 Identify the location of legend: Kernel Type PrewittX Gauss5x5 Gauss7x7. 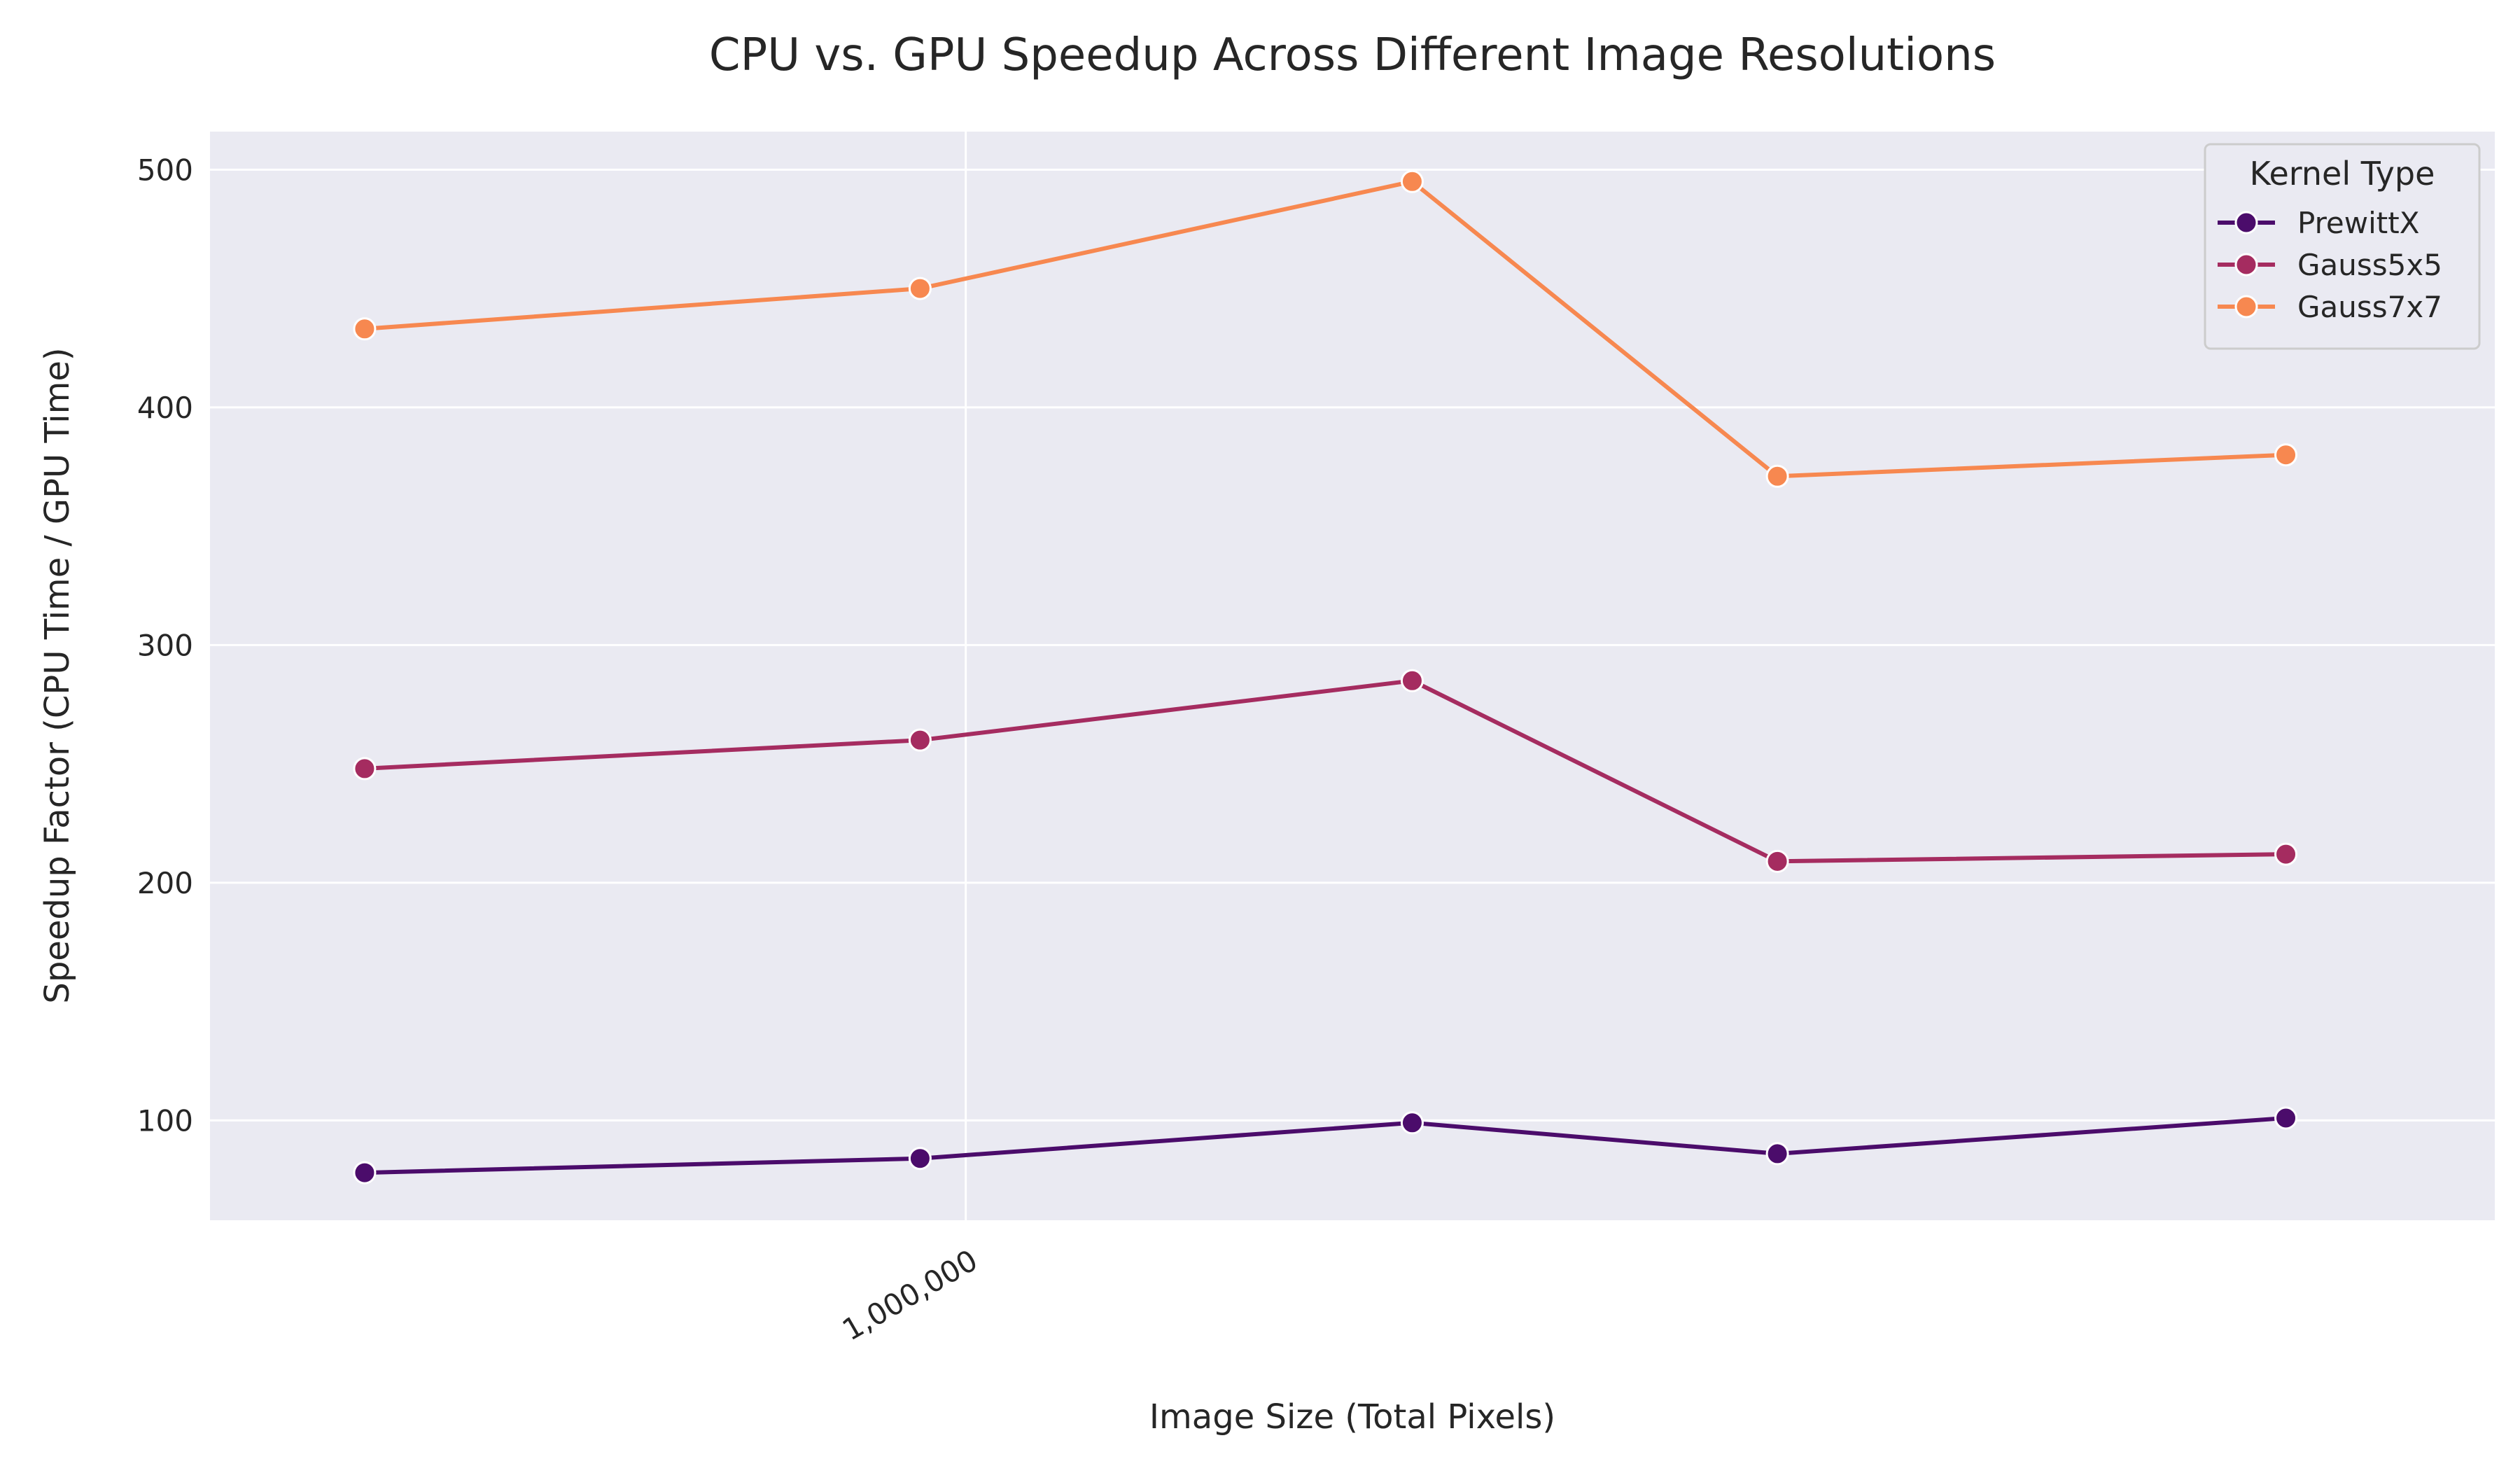
(2342, 246).